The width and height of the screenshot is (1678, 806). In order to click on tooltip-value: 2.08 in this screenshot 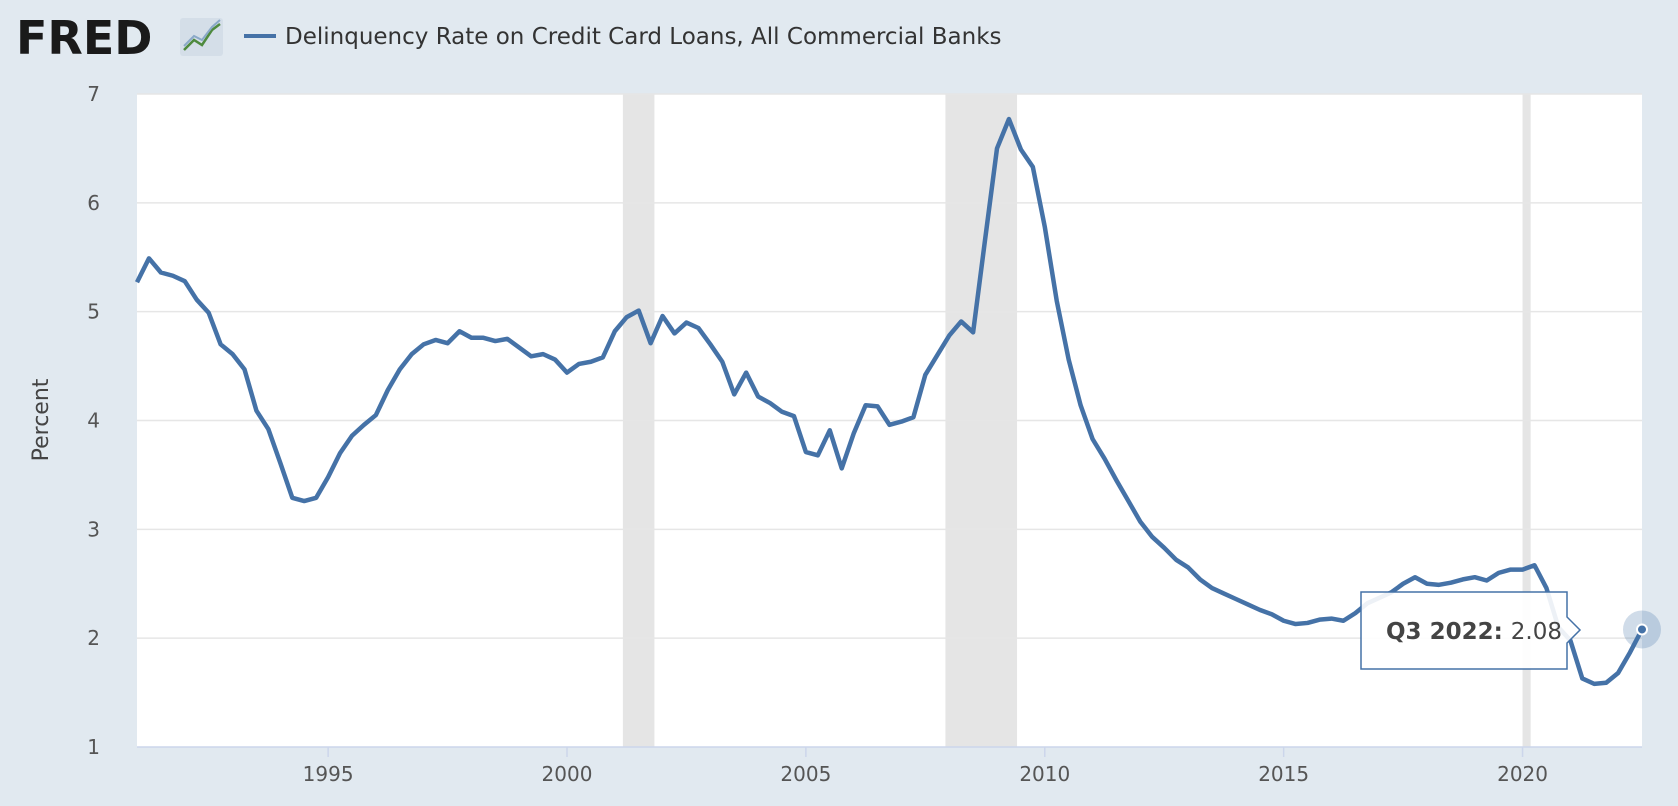, I will do `click(1536, 632)`.